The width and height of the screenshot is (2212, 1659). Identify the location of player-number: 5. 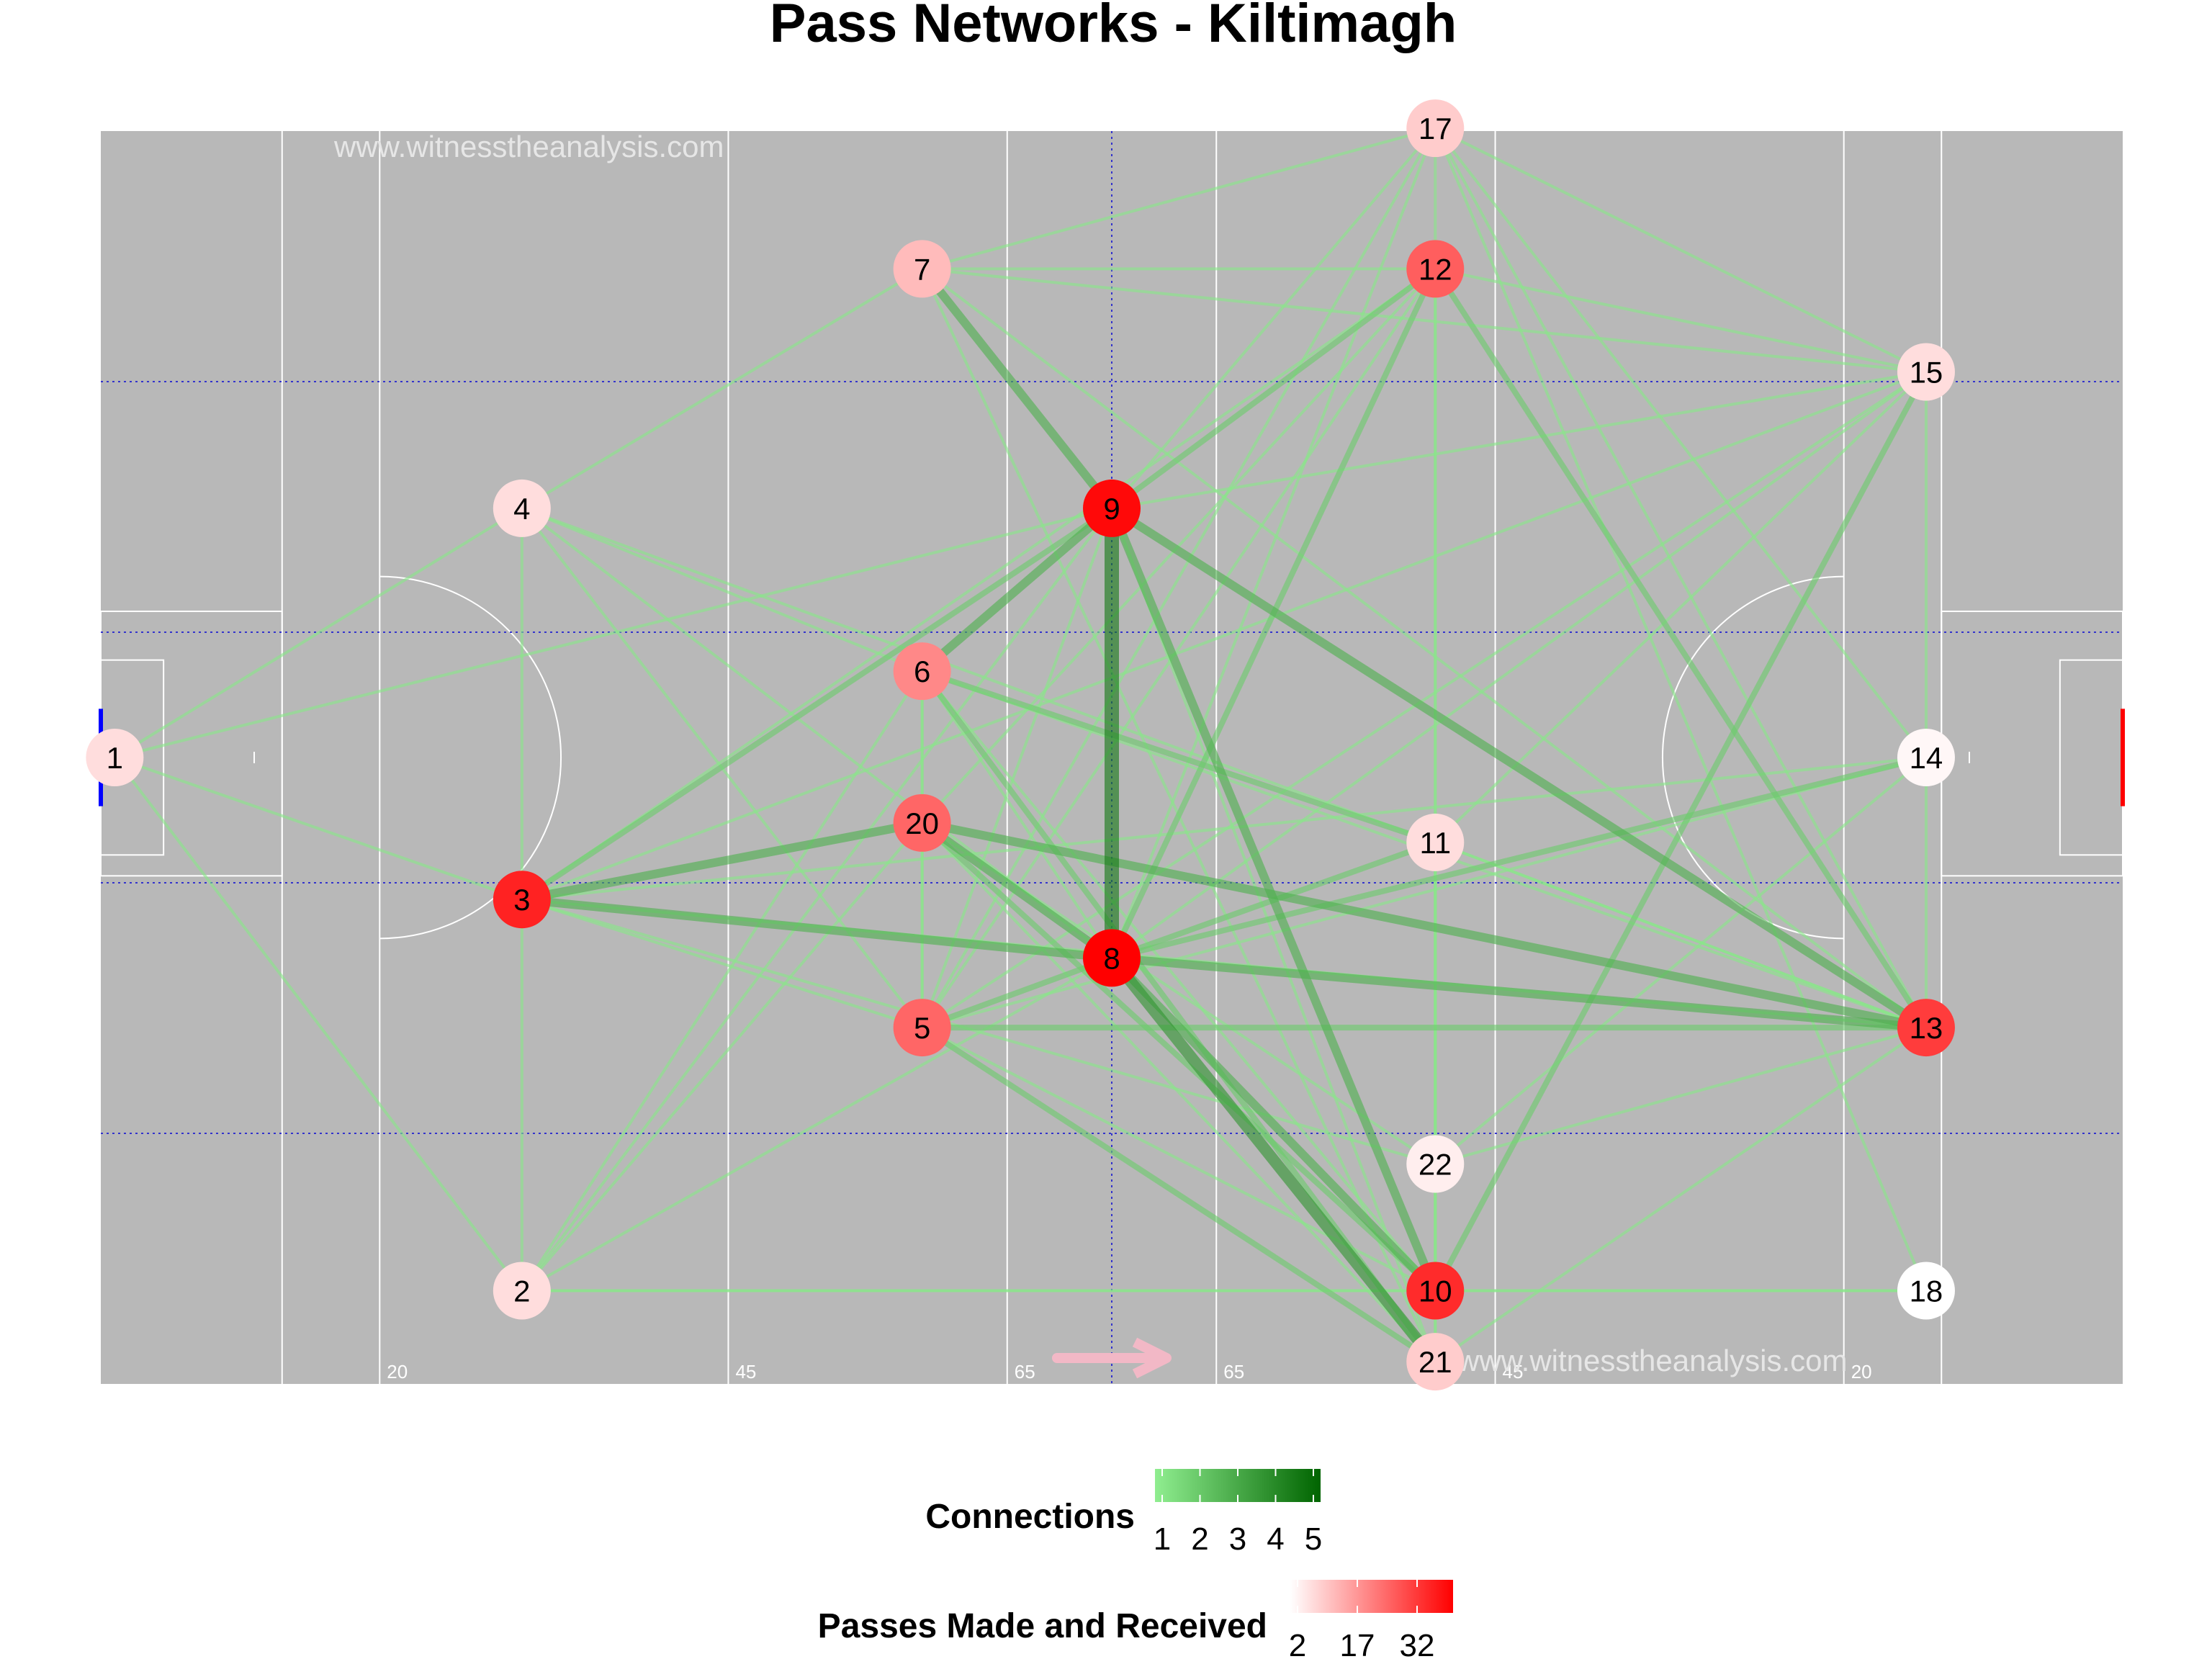
(922, 1028).